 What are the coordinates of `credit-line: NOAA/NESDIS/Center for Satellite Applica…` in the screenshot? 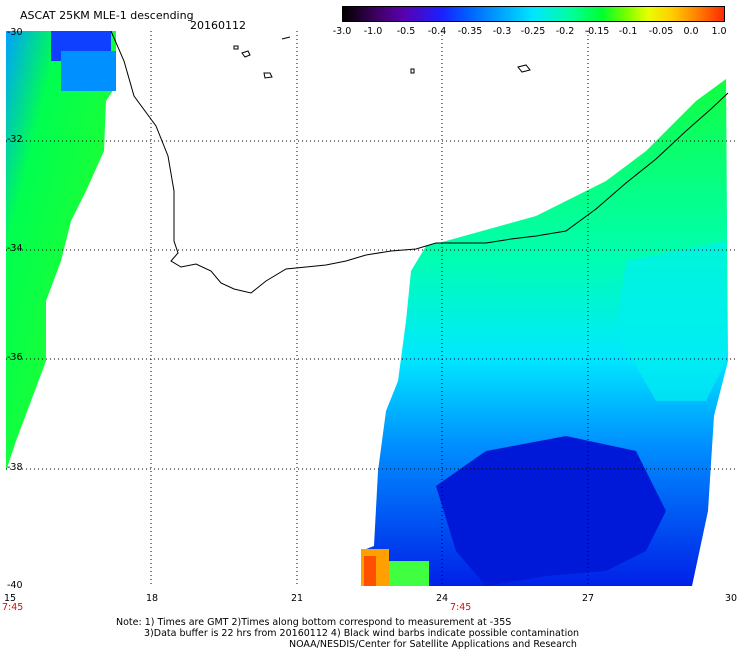 It's located at (433, 644).